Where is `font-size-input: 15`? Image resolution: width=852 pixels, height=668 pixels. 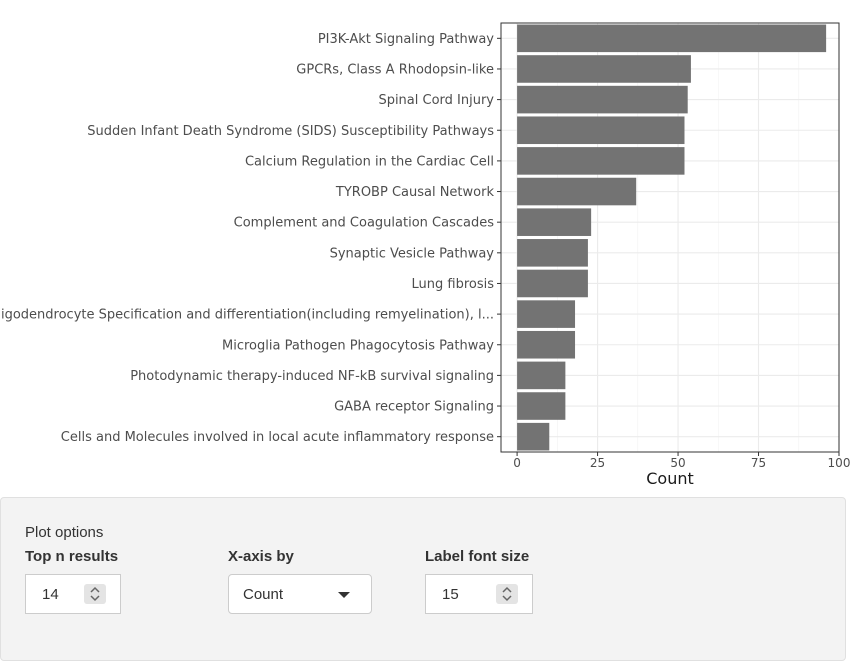 font-size-input: 15 is located at coordinates (479, 594).